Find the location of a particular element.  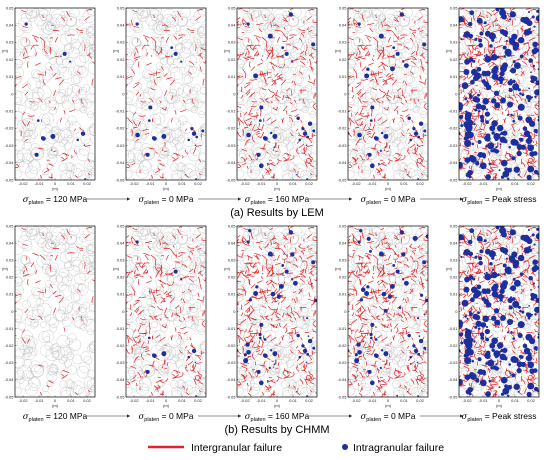

y-tick-label: -0.01 is located at coordinates (9, 328).